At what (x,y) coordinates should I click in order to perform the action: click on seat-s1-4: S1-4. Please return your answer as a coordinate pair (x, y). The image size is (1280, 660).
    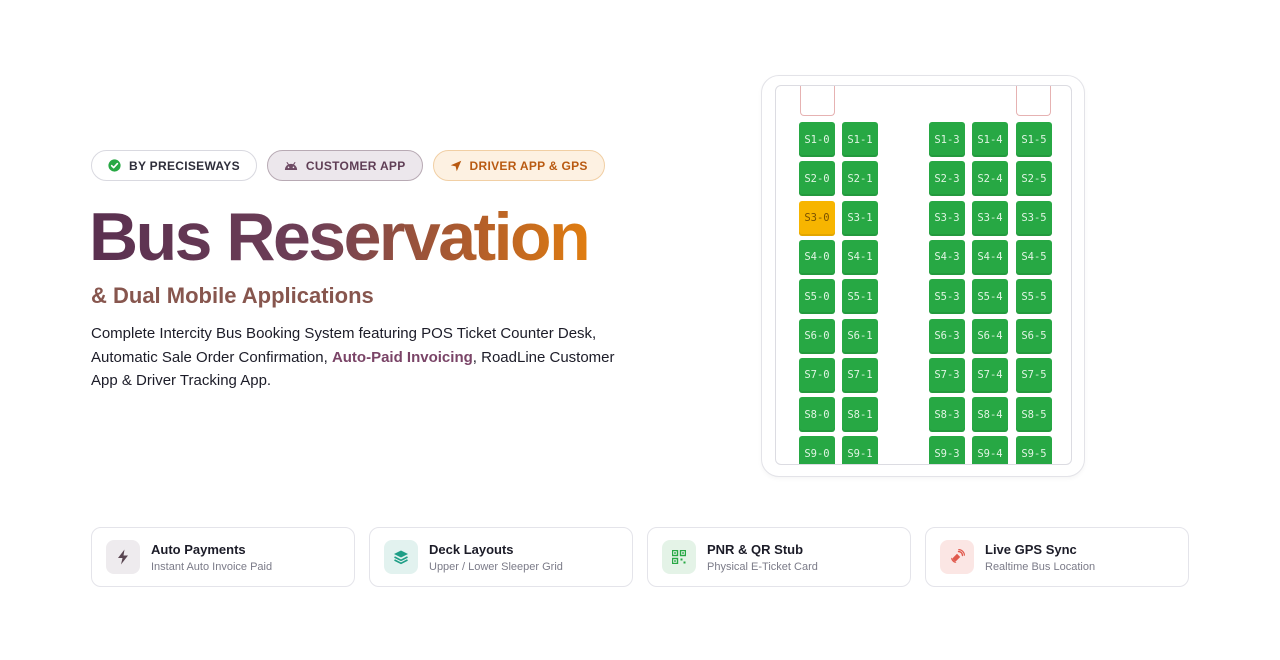
    Looking at the image, I should click on (990, 139).